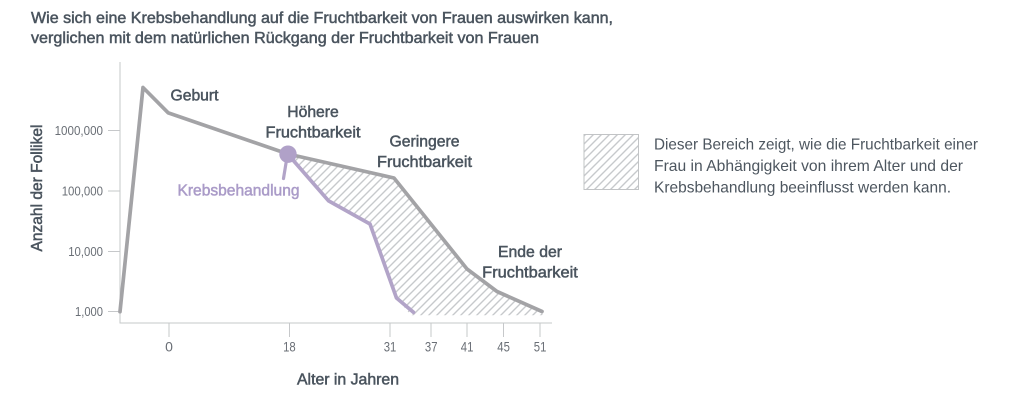 The image size is (1024, 408). Describe the element at coordinates (348, 380) in the screenshot. I see `svg-text: Alter in Jahren` at that location.